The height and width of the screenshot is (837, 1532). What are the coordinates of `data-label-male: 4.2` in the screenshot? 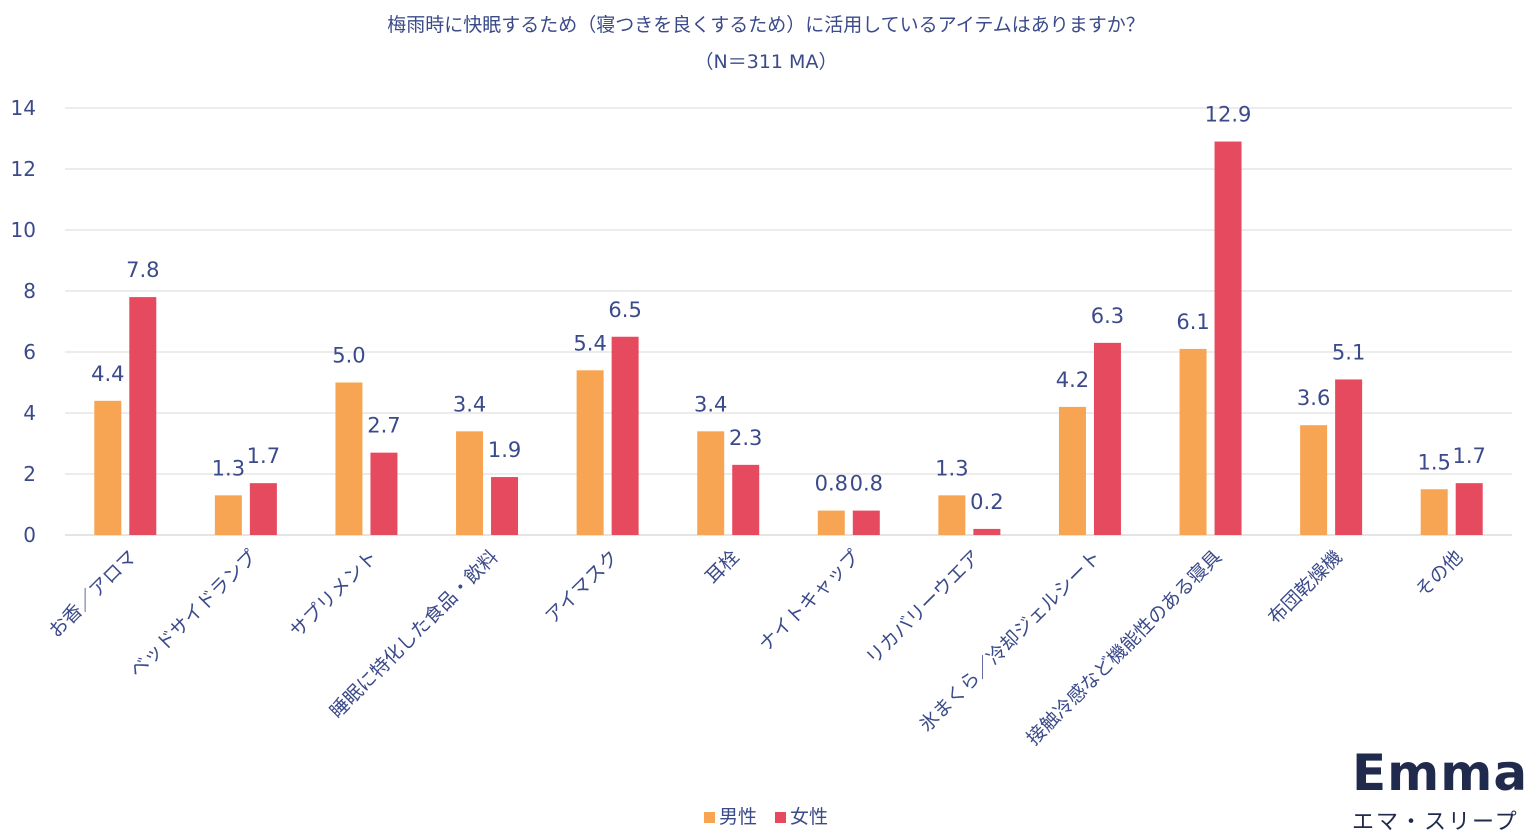 It's located at (1072, 380).